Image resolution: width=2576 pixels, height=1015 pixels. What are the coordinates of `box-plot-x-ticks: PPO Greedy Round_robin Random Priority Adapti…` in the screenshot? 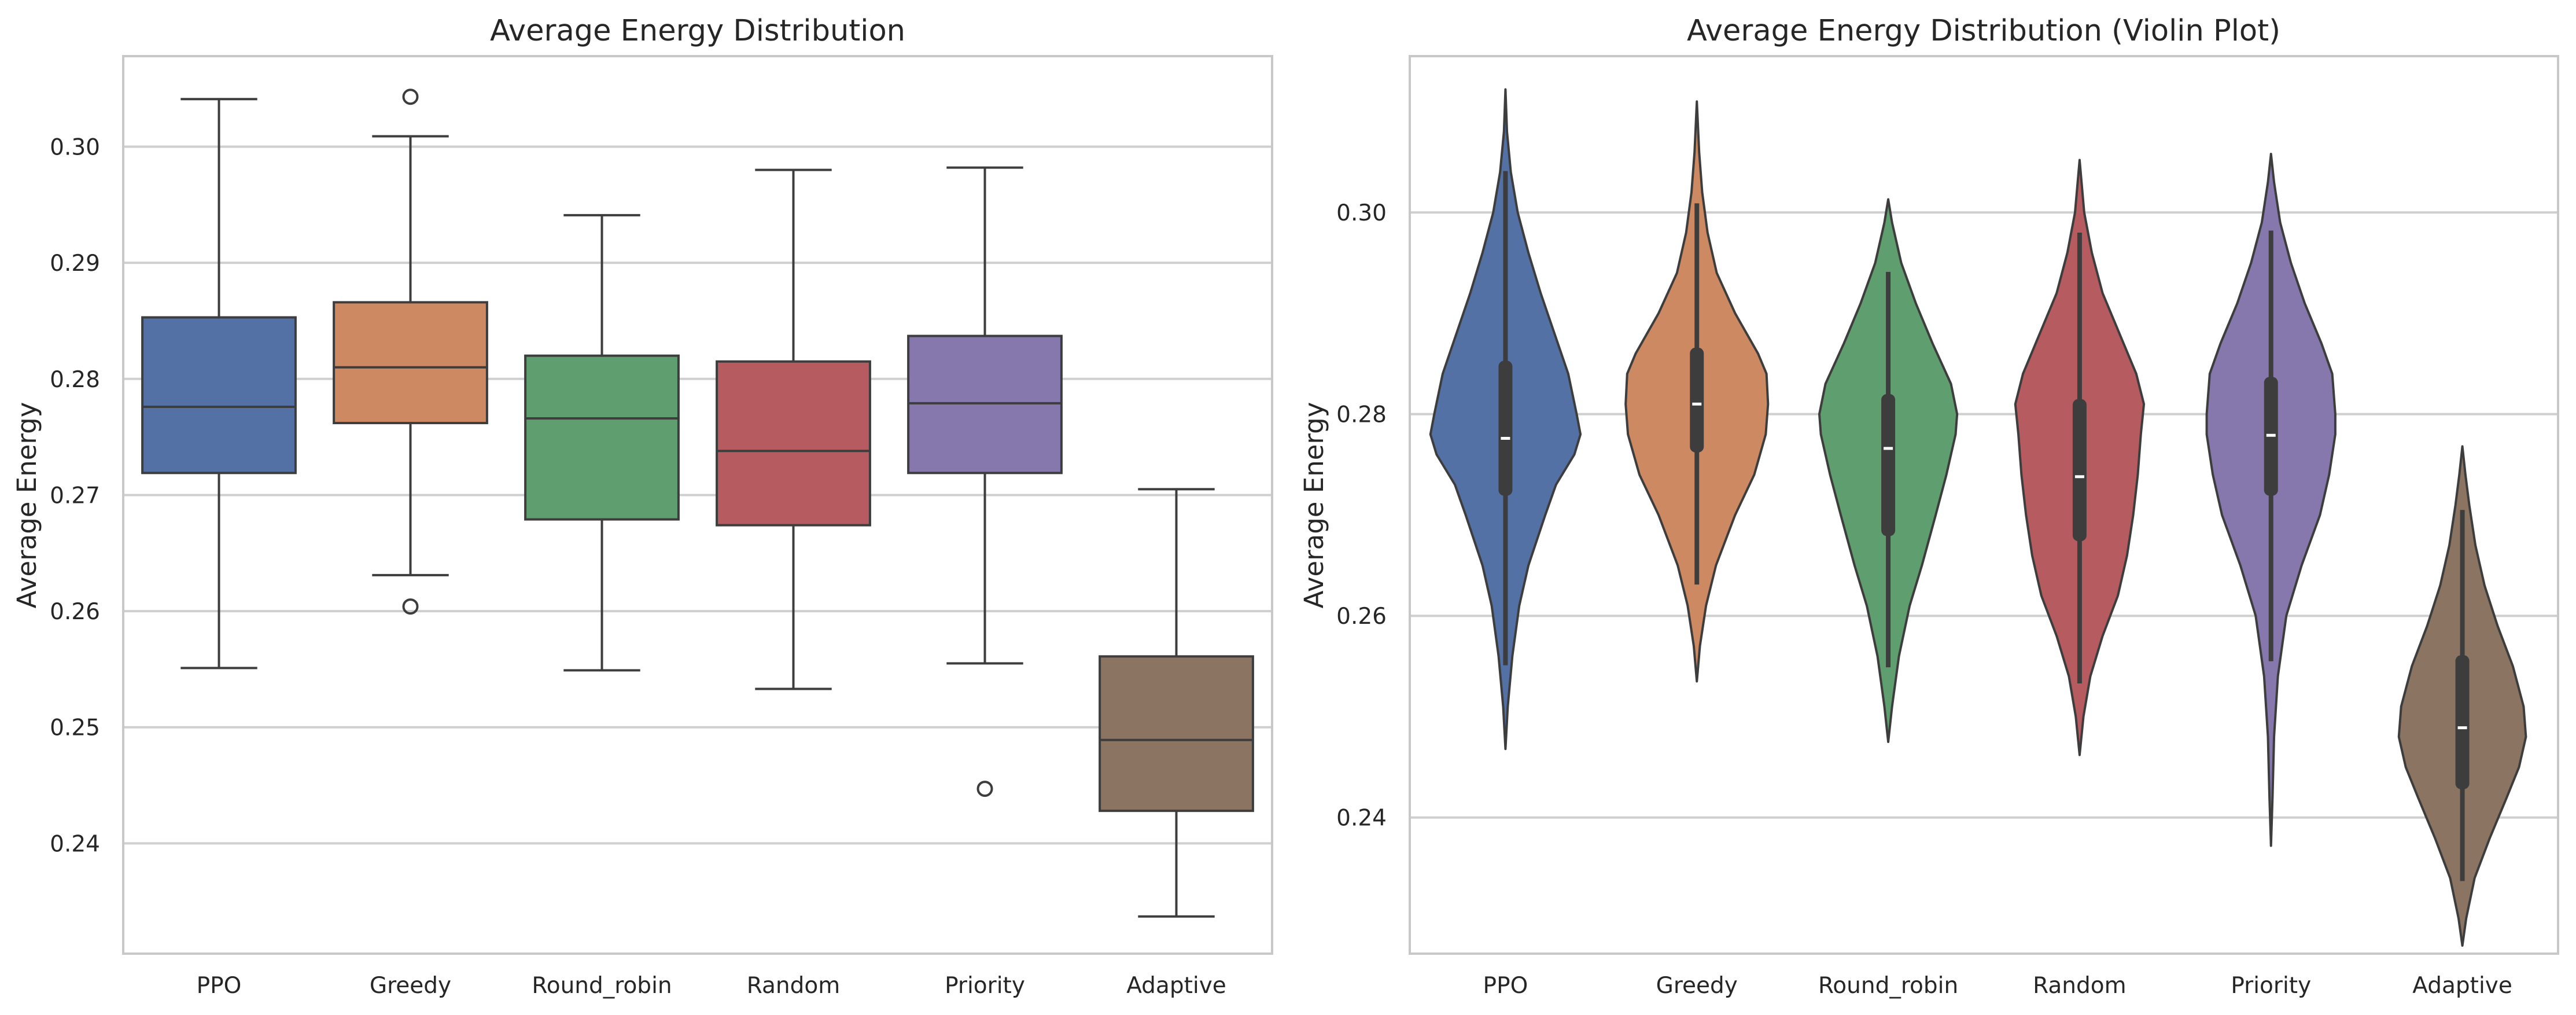 It's located at (711, 986).